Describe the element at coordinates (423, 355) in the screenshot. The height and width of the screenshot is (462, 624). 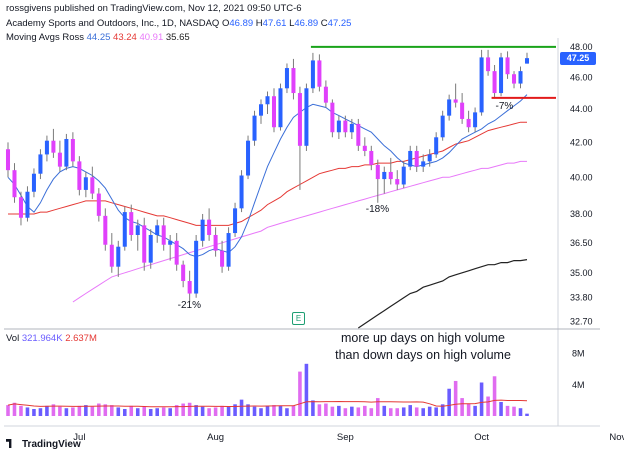
I see `volume-note-line-2: than down days on high volume` at that location.